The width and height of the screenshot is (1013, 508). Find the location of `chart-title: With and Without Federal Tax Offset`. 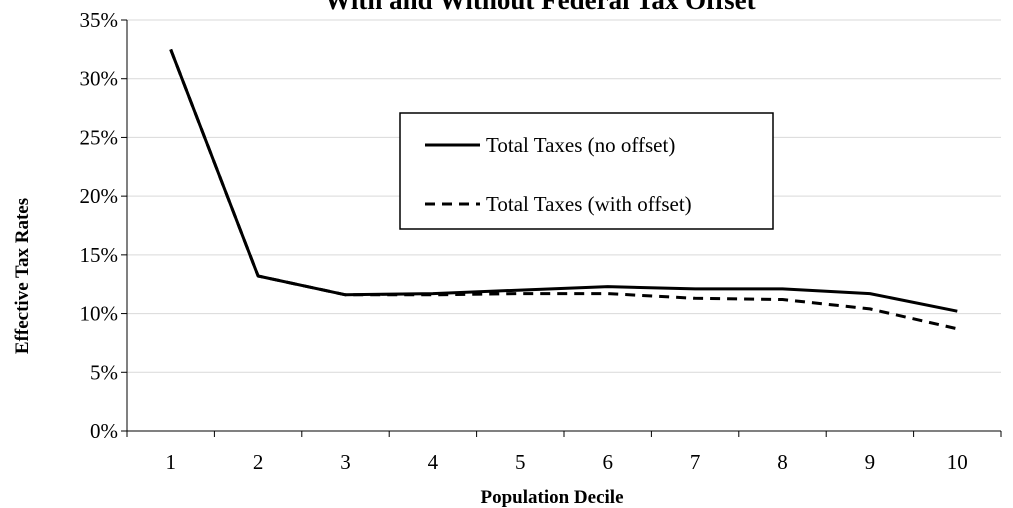

chart-title: With and Without Federal Tax Offset is located at coordinates (539, 7).